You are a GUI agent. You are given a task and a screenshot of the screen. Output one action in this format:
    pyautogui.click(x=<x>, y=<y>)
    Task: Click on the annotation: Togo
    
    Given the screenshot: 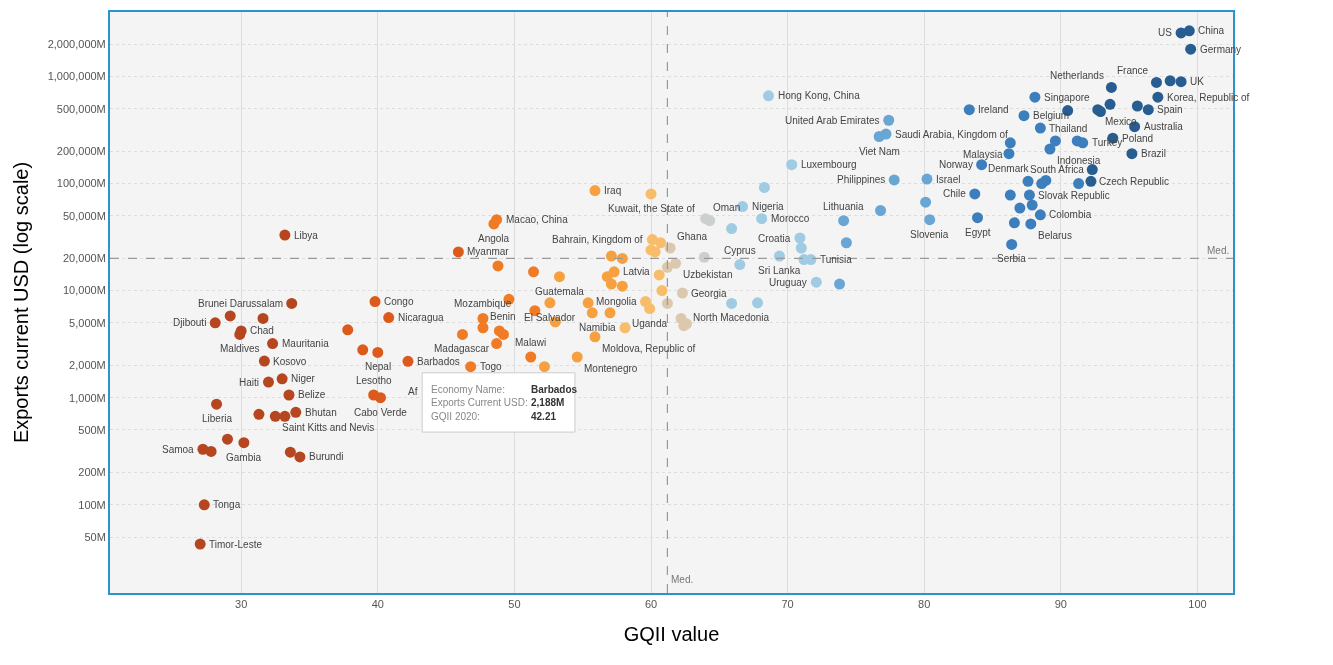 What is the action you would take?
    pyautogui.click(x=491, y=366)
    